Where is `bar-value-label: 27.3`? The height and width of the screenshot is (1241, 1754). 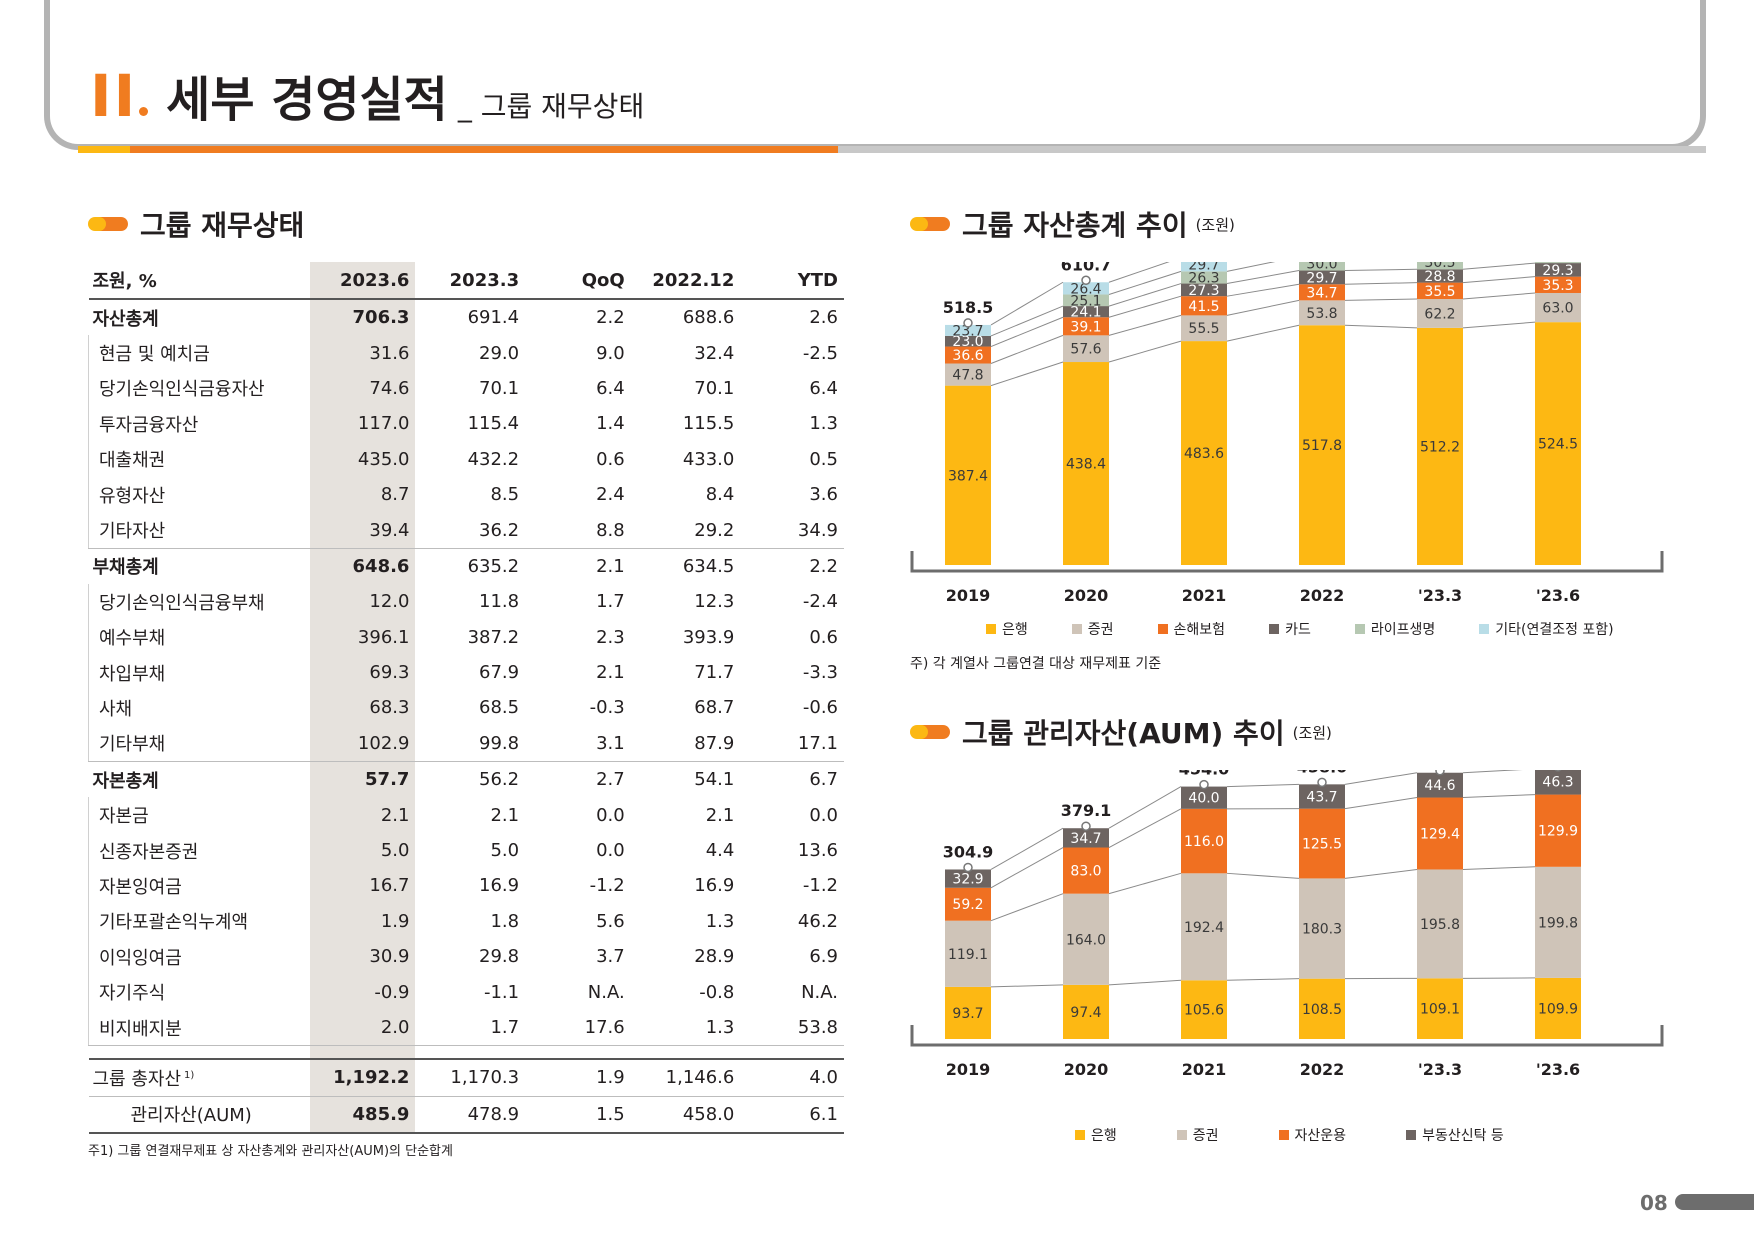
bar-value-label: 27.3 is located at coordinates (1203, 291).